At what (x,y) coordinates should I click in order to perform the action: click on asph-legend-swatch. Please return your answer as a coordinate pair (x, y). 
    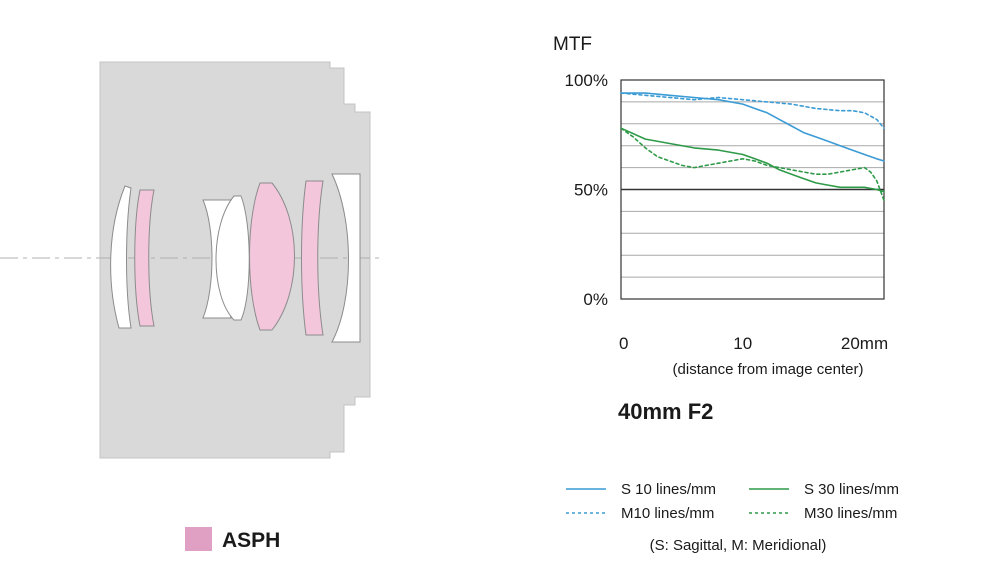
    Looking at the image, I should click on (198, 539).